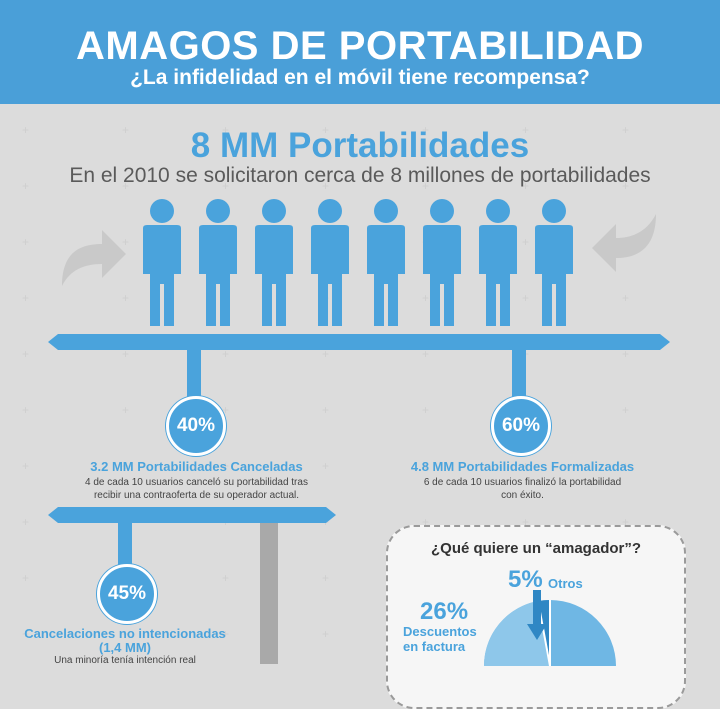  I want to click on curved-arrow-right-icon, so click(624, 243).